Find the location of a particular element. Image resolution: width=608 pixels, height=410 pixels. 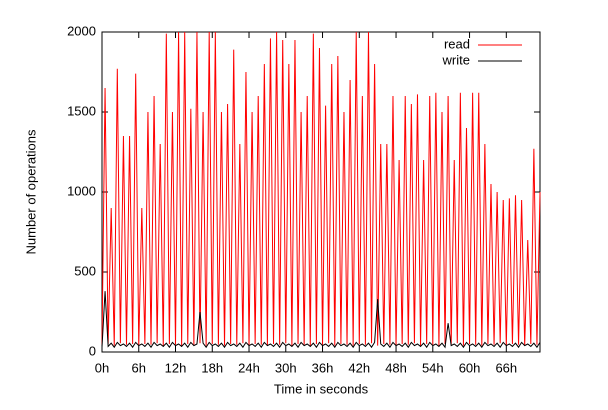

x-tick-label: 12h is located at coordinates (176, 367).